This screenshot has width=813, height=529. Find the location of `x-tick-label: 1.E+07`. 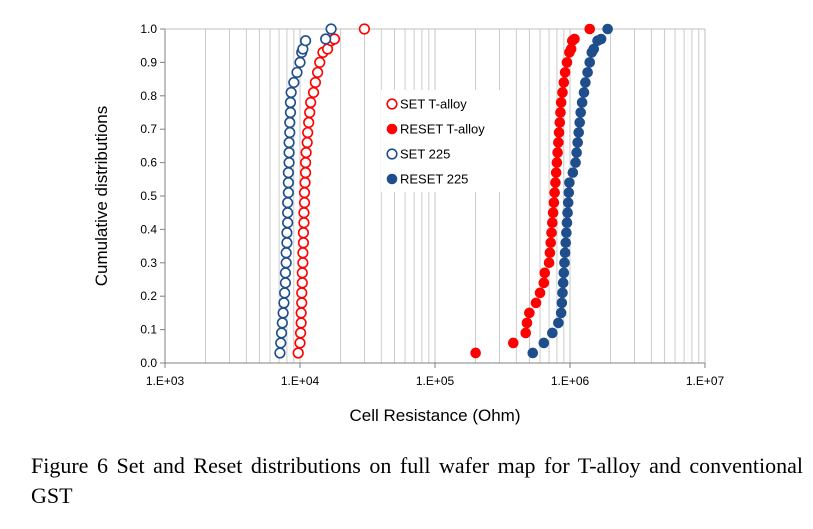

x-tick-label: 1.E+07 is located at coordinates (705, 381).